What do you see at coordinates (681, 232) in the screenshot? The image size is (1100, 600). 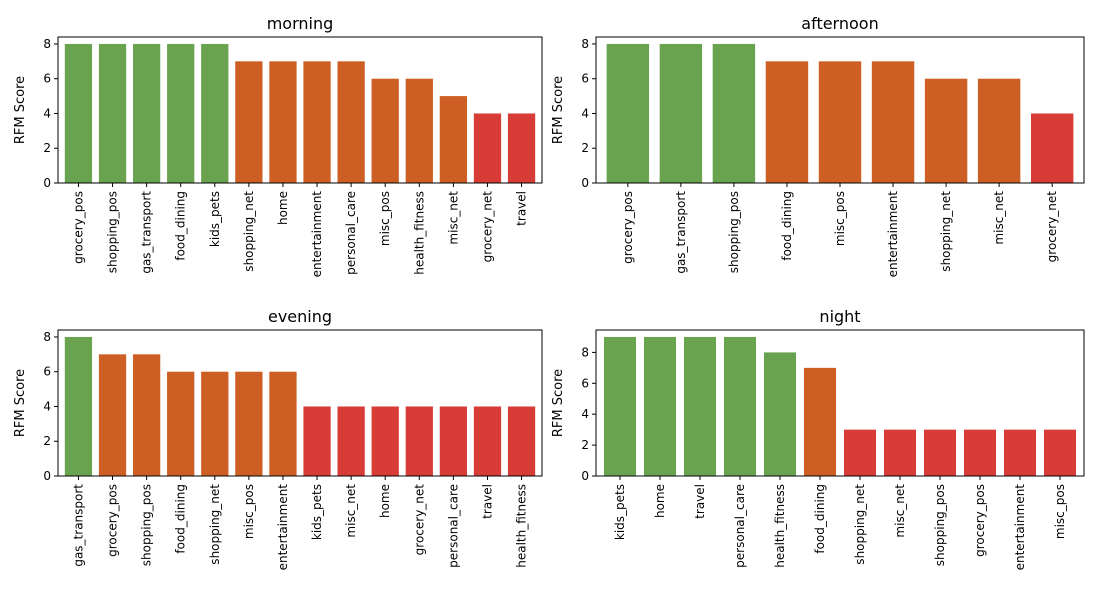 I see `x-tick-label: gas_transport` at bounding box center [681, 232].